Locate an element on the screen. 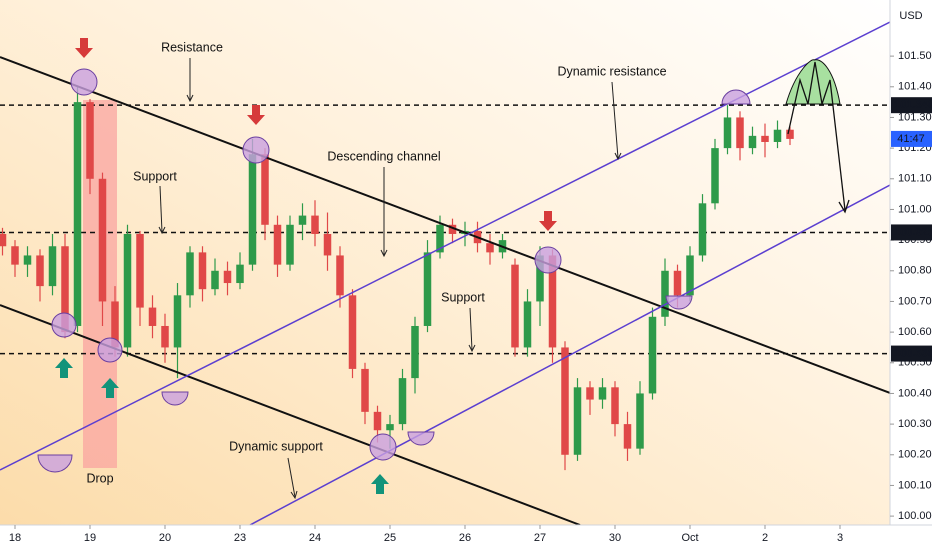  level-label: 100.530 is located at coordinates (913, 353).